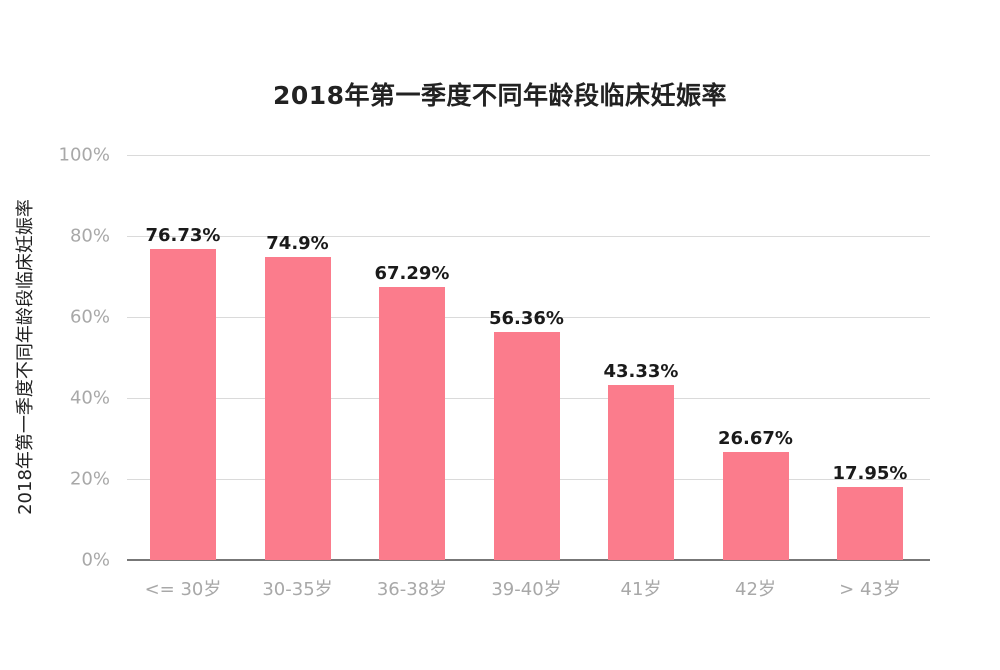 This screenshot has width=1000, height=670. Describe the element at coordinates (641, 371) in the screenshot. I see `bar-value-label: 43.33%` at that location.